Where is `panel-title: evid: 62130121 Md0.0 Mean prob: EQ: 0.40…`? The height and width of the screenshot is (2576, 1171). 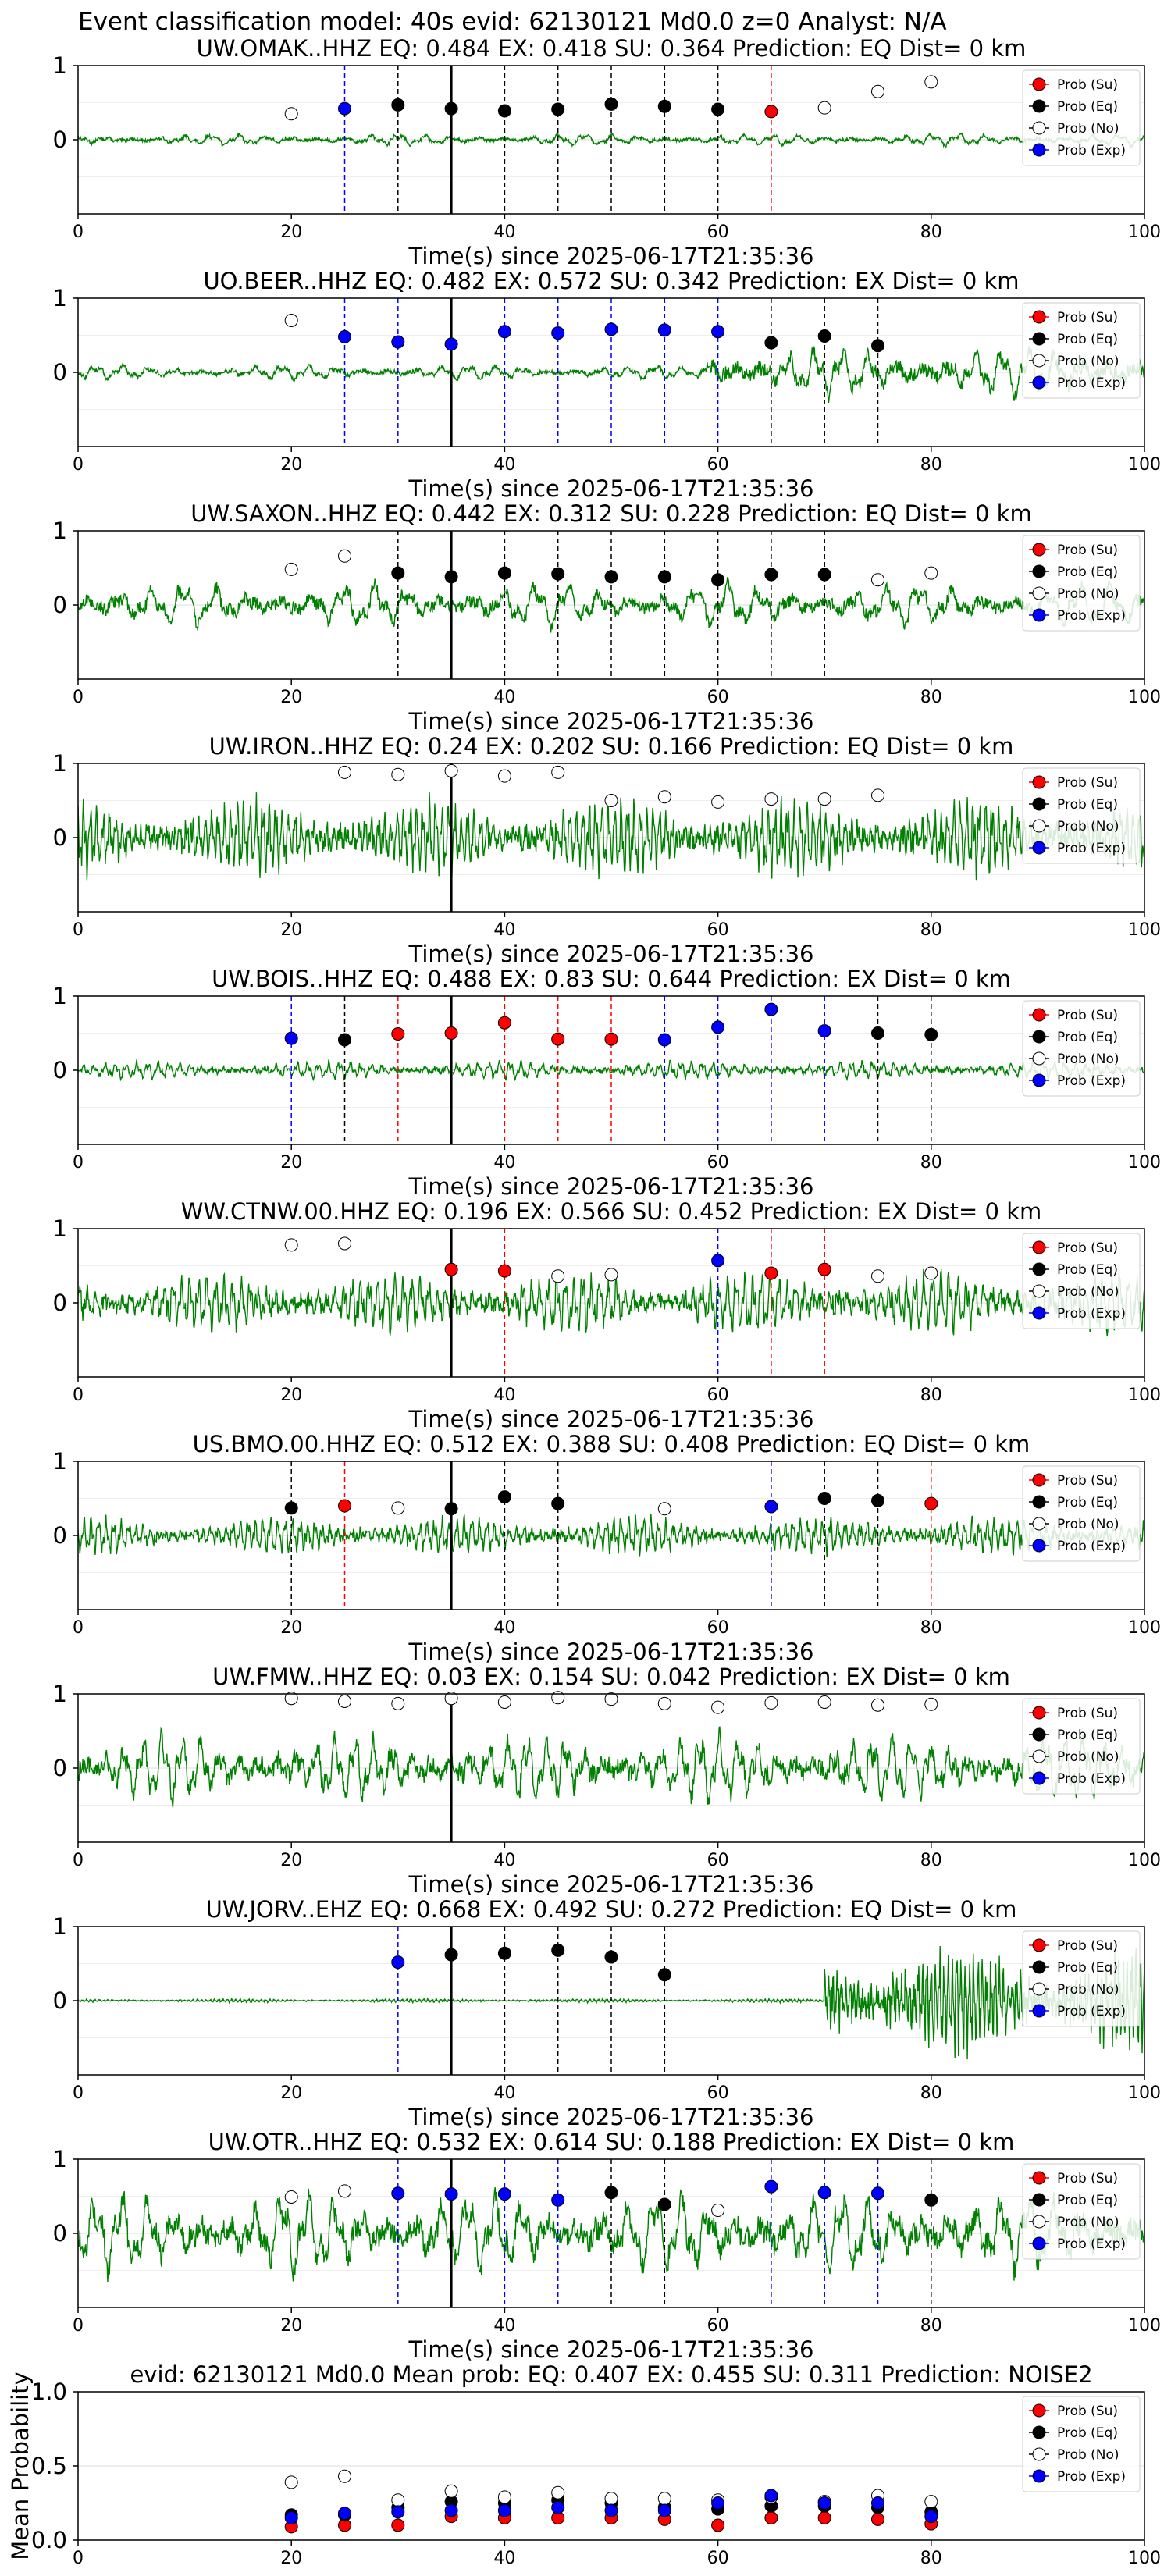
panel-title: evid: 62130121 Md0.0 Mean prob: EQ: 0.40… is located at coordinates (611, 2374).